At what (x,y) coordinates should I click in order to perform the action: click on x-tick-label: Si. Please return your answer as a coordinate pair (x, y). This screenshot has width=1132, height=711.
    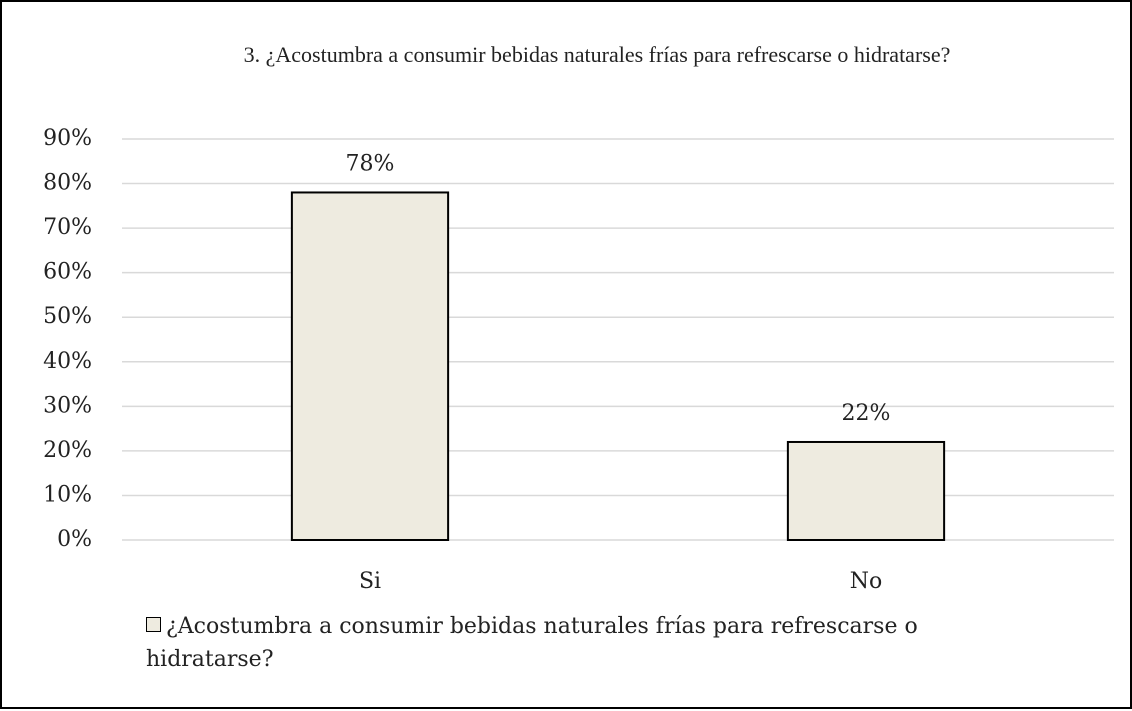
    Looking at the image, I should click on (370, 581).